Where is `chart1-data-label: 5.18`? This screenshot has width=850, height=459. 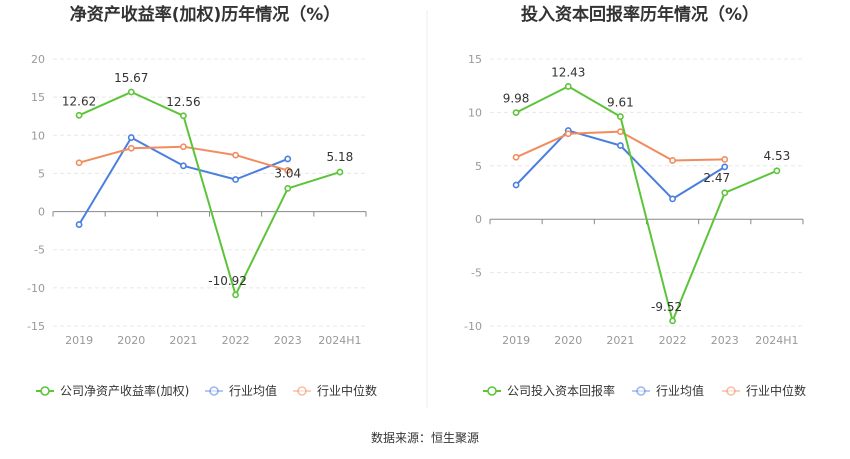 chart1-data-label: 5.18 is located at coordinates (340, 157).